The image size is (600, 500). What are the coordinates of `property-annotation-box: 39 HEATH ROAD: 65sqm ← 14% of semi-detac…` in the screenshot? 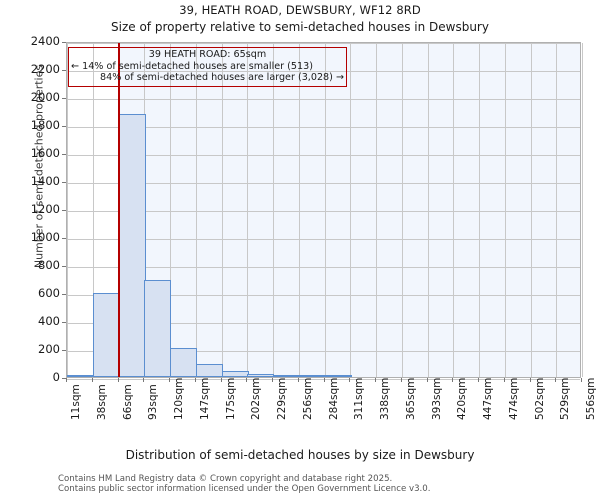 It's located at (207, 67).